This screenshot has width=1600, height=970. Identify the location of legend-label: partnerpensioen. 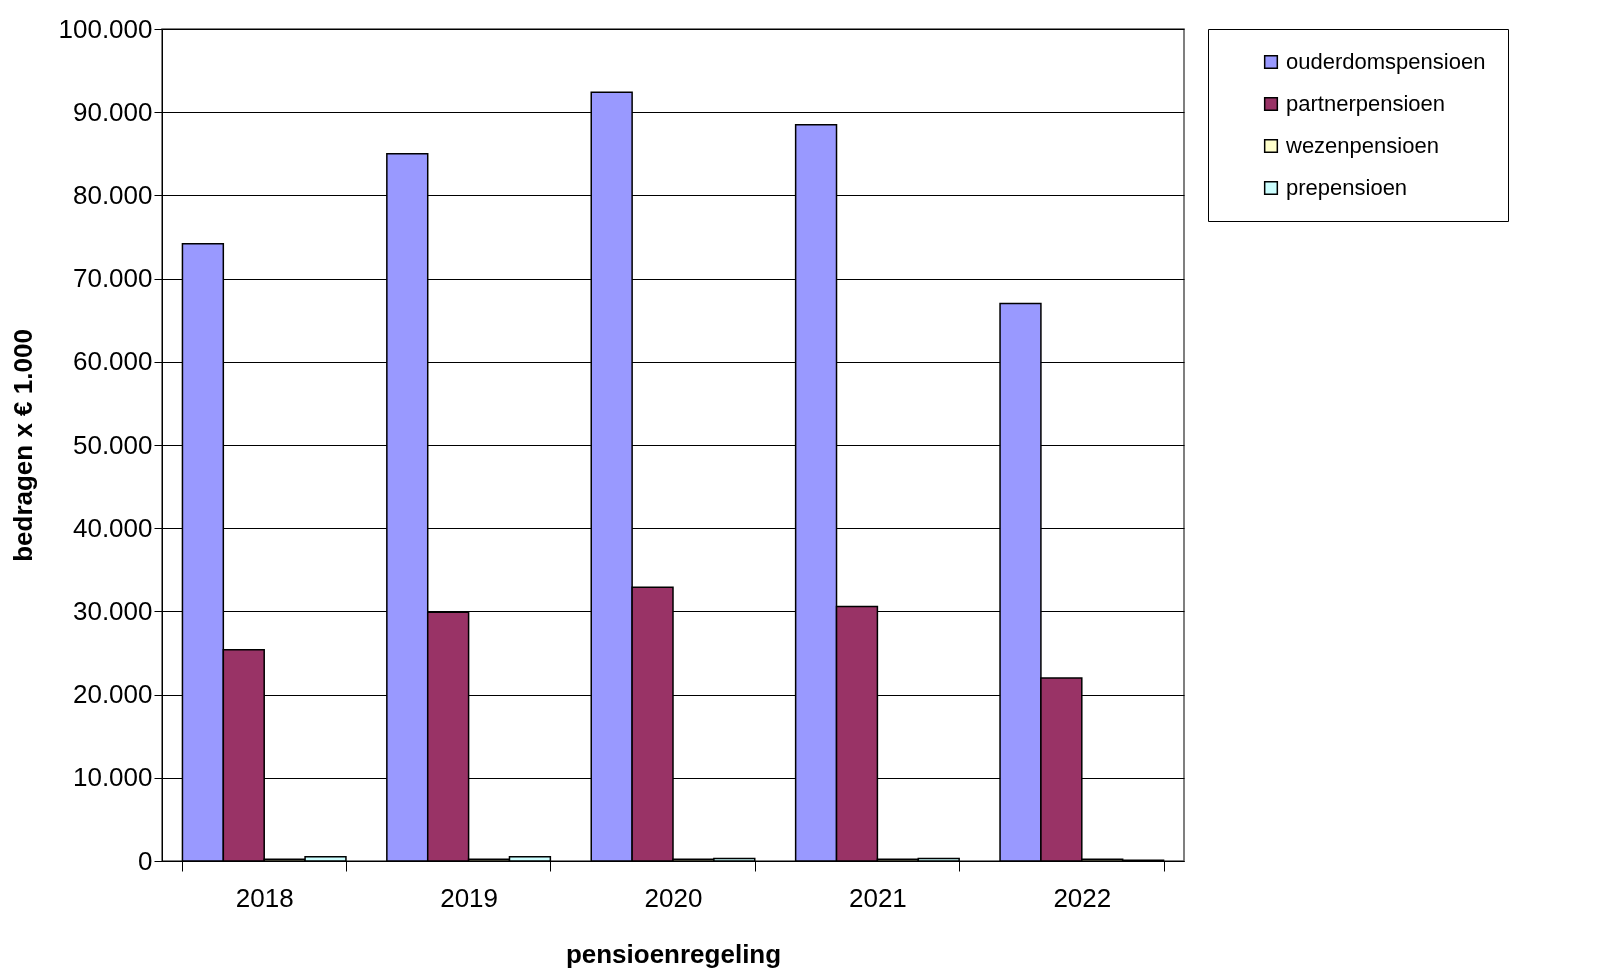
(1366, 103).